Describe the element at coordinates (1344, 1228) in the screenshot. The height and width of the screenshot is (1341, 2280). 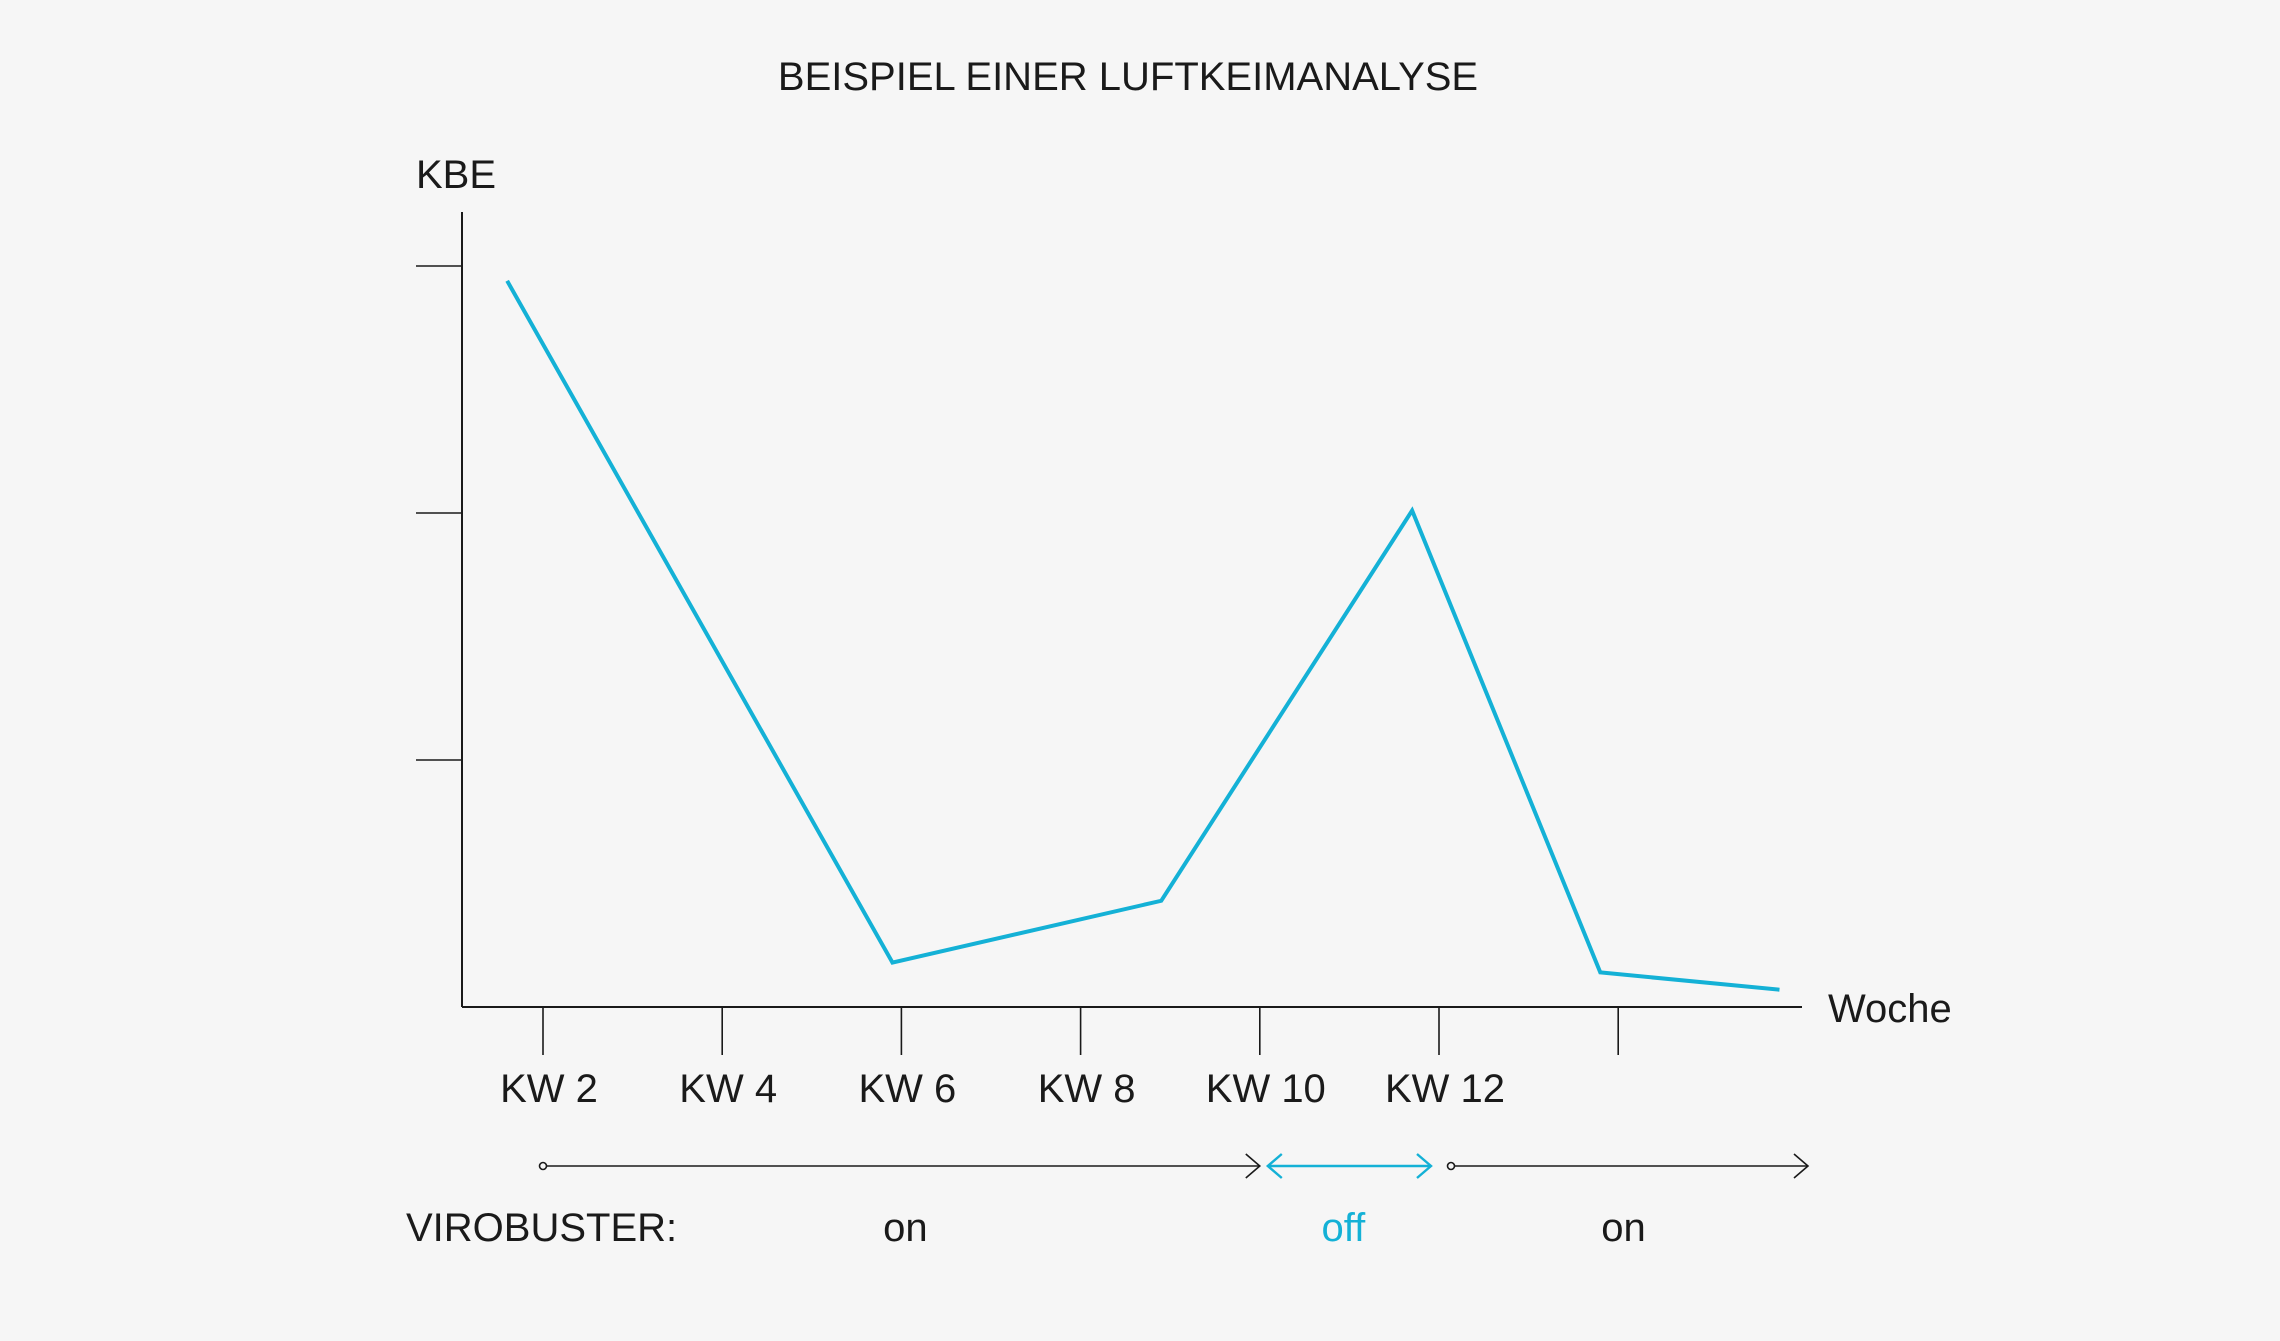
I see `virobuster-state-2: off` at that location.